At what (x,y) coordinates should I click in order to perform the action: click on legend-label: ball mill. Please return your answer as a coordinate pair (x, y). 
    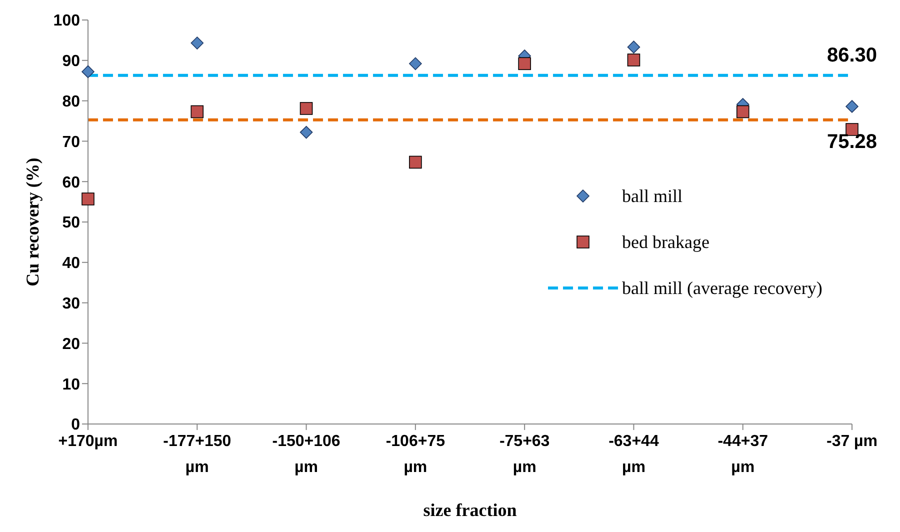
    Looking at the image, I should click on (652, 196).